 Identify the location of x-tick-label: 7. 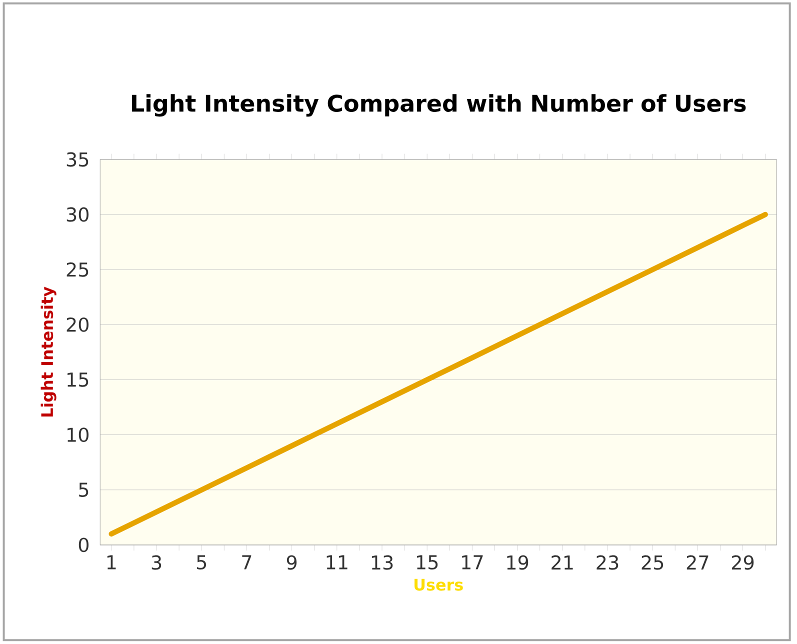
(247, 562).